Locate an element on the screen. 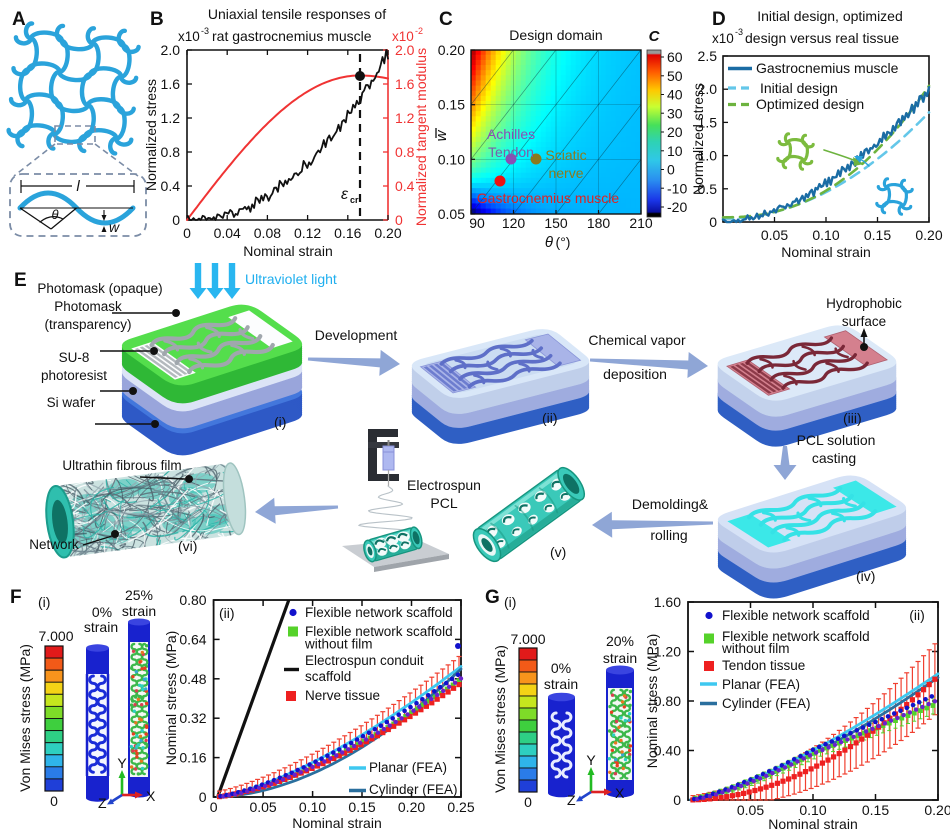 The height and width of the screenshot is (839, 950). svg-text: -2 is located at coordinates (419, 31).